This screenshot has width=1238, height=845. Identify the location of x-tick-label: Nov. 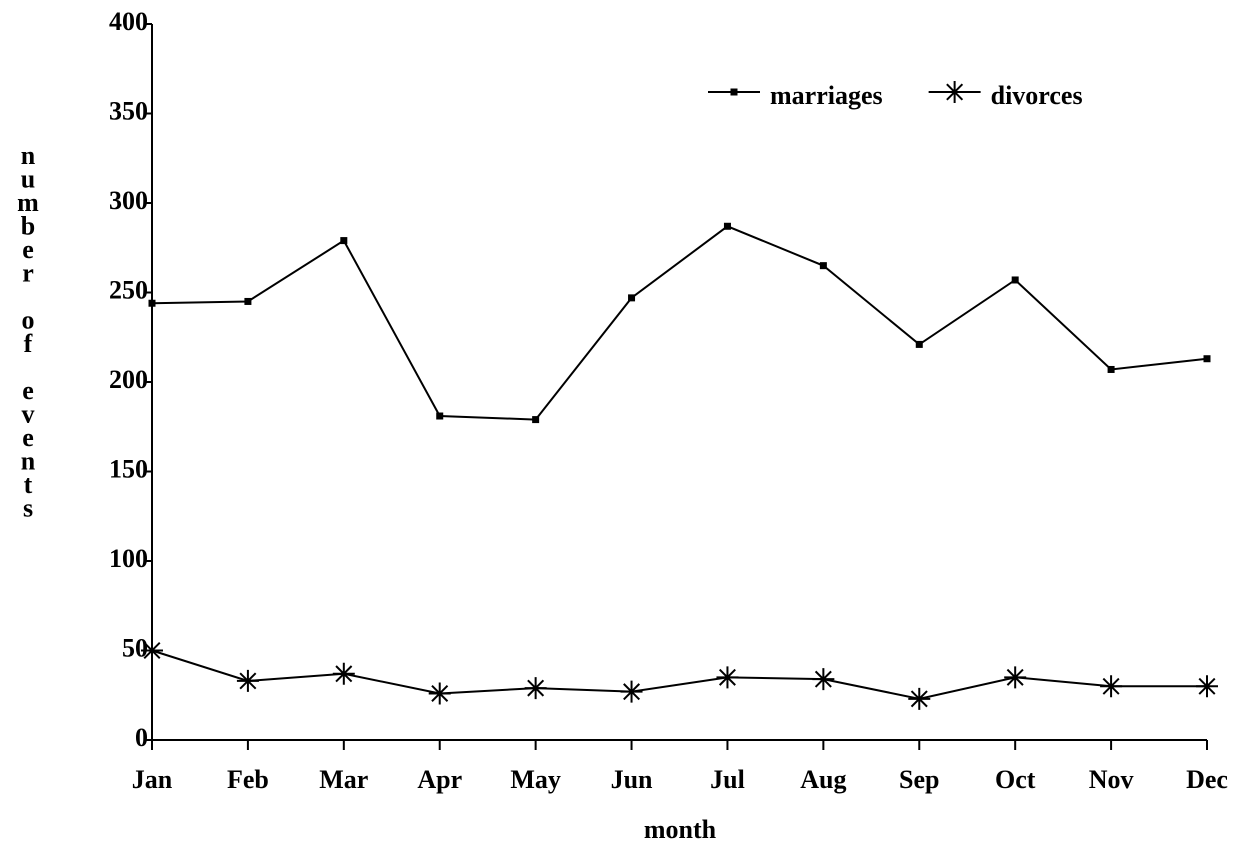
(1111, 779).